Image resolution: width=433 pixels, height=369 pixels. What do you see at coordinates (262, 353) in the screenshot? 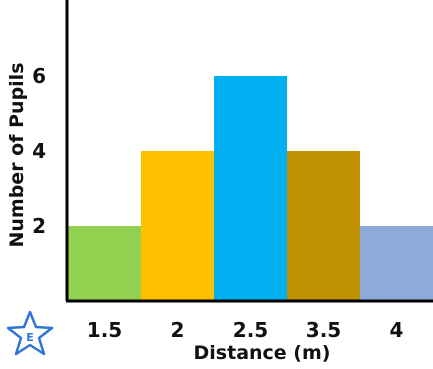
I see `x-axis-title: Distance (m)` at bounding box center [262, 353].